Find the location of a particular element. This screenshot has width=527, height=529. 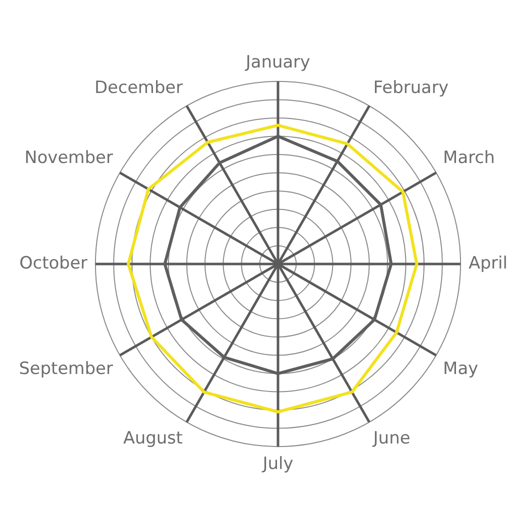

spoke-label: March is located at coordinates (469, 158).